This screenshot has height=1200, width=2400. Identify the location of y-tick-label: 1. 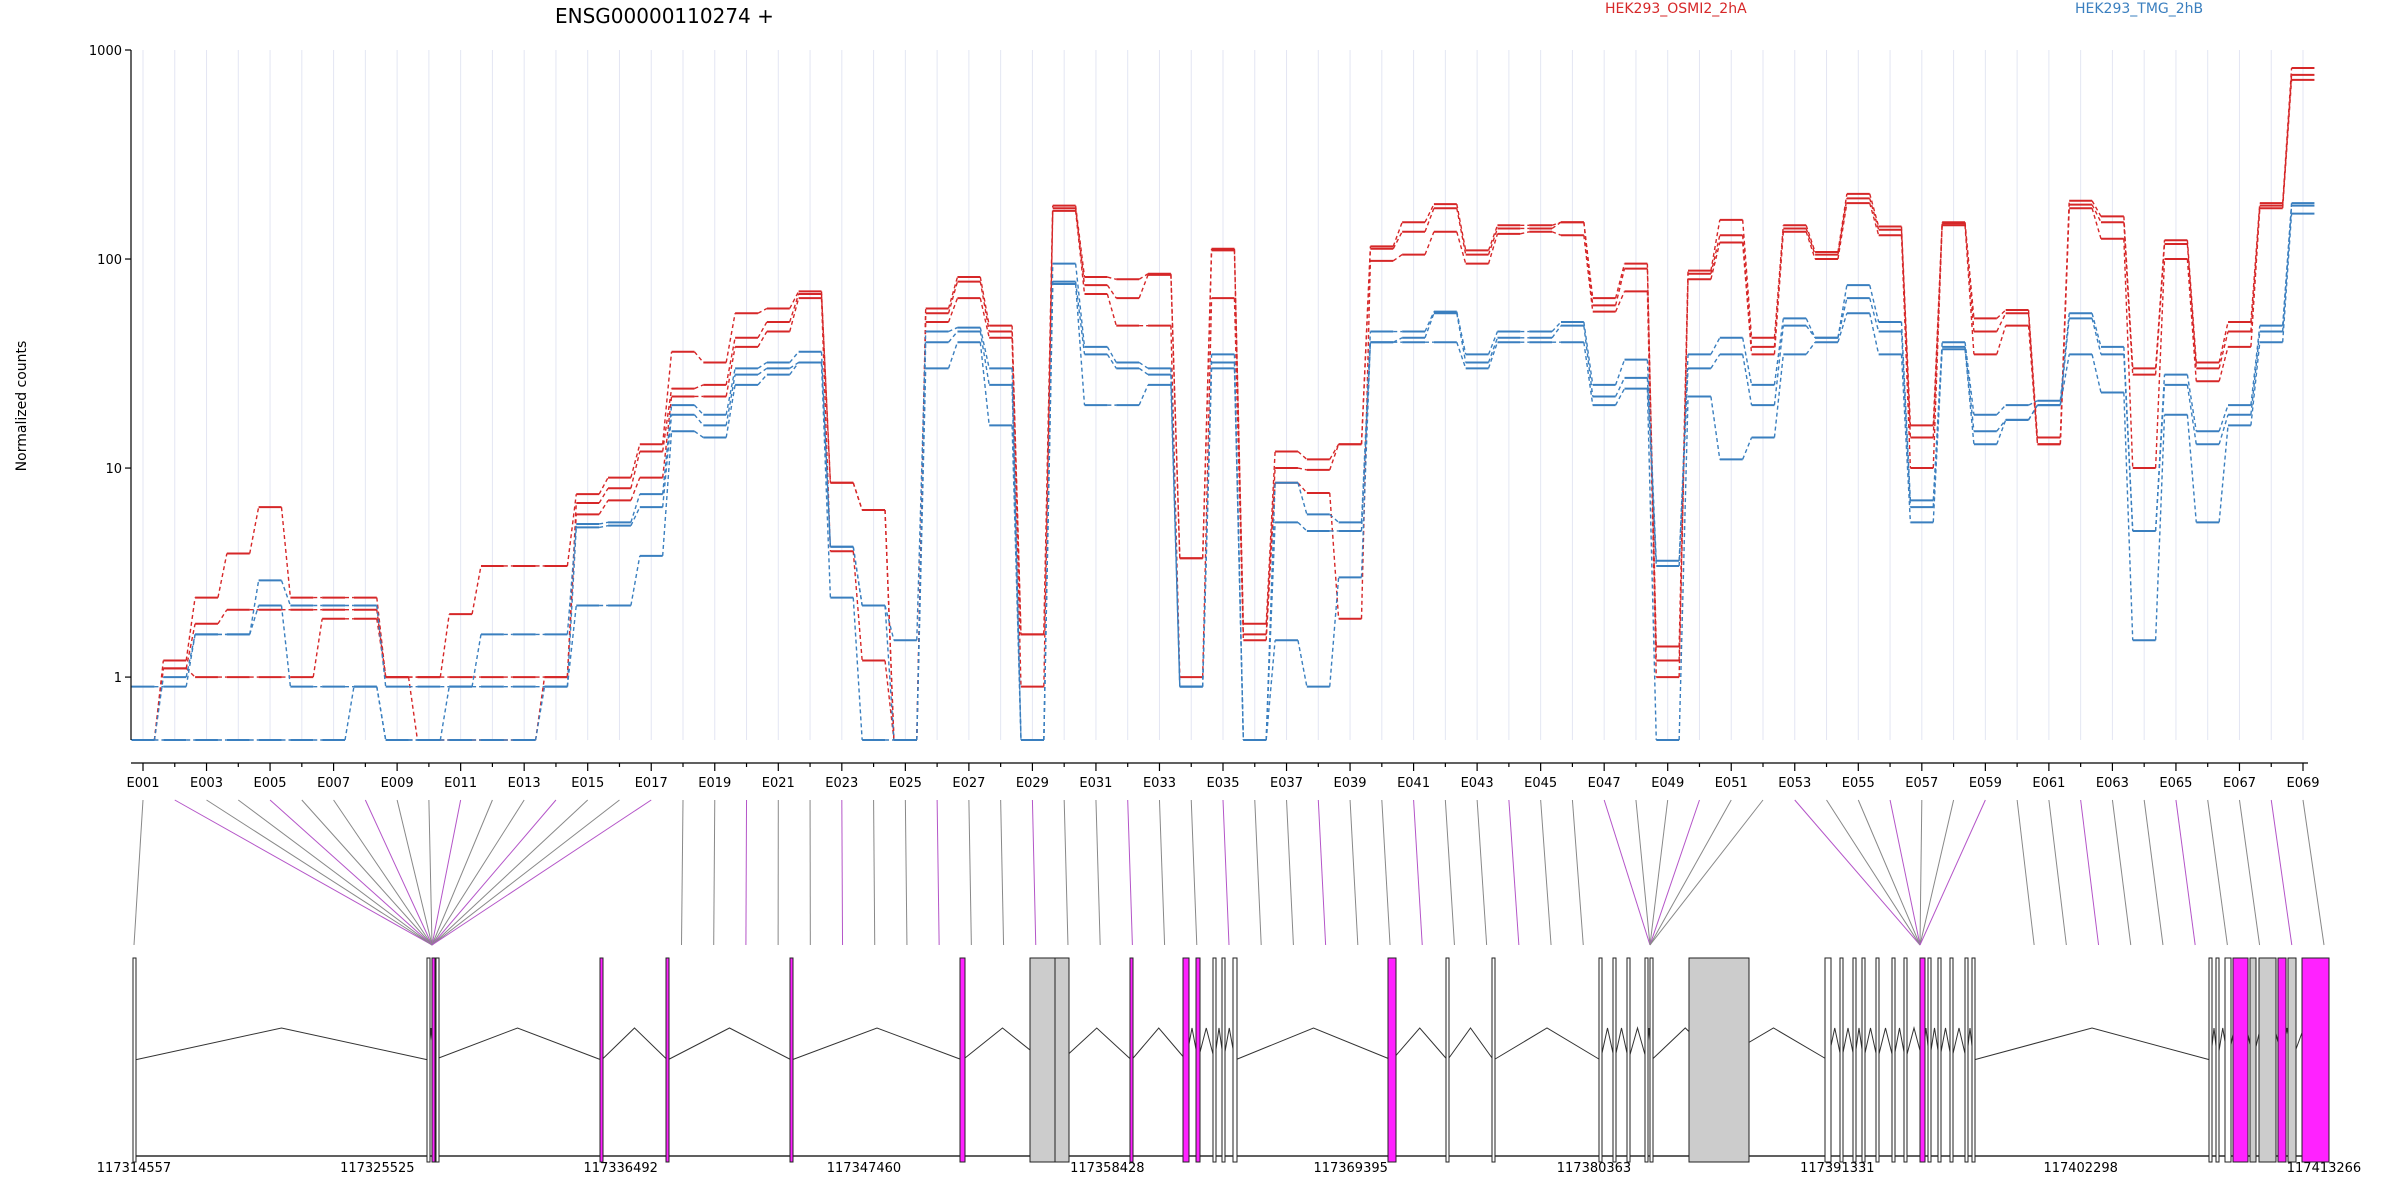
(118, 678).